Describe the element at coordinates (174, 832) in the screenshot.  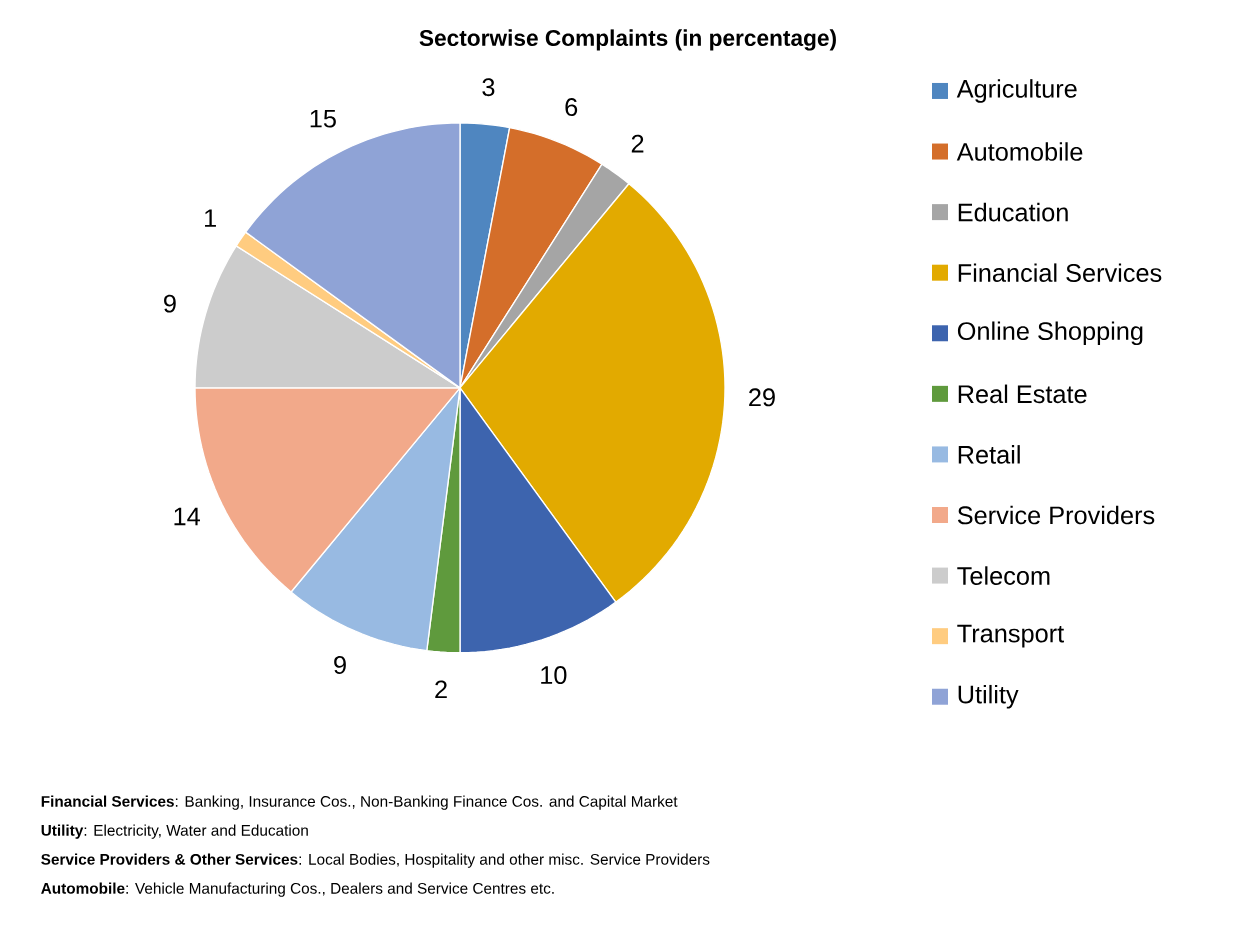
I see `text: Utility: Electricity, Water and Education` at that location.